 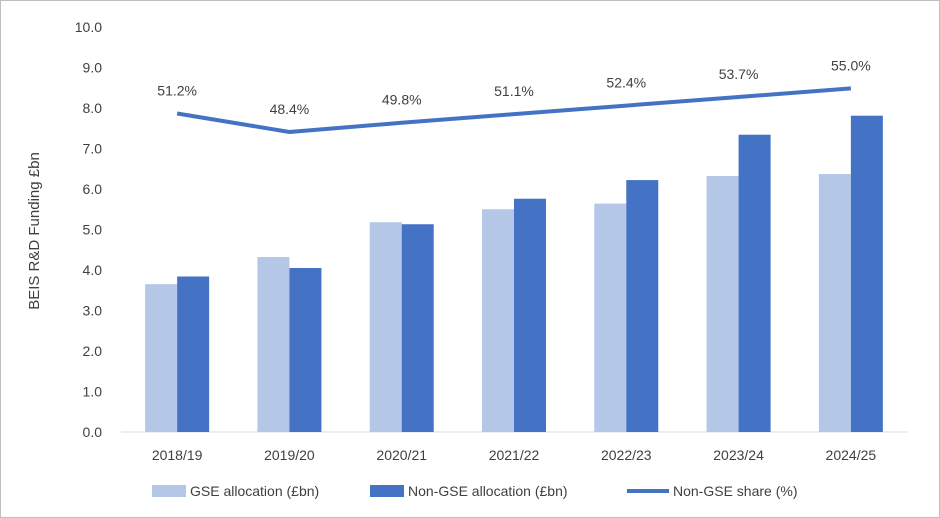 What do you see at coordinates (254, 491) in the screenshot?
I see `legend-gse-label: GSE allocation (£bn)` at bounding box center [254, 491].